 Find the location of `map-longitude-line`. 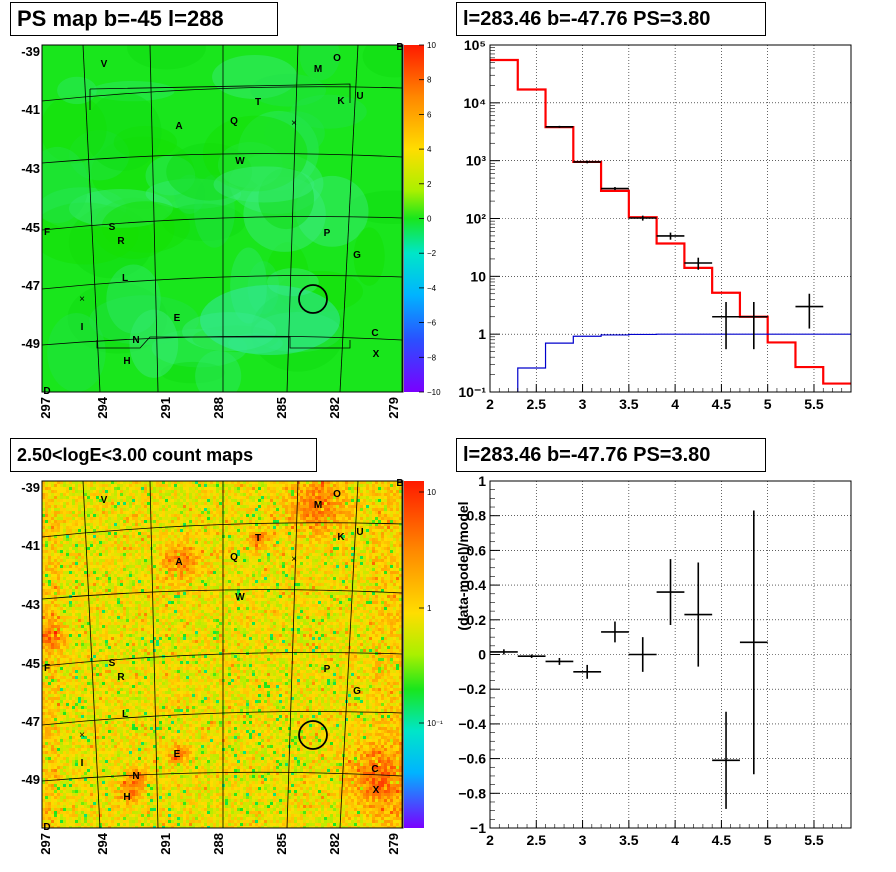

map-longitude-line is located at coordinates (91, 218).